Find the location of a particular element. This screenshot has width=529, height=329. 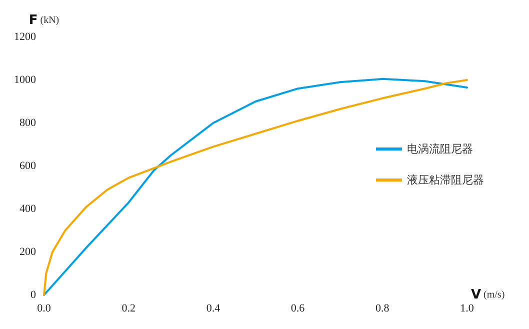

y-tick-label: 800 is located at coordinates (28, 123).